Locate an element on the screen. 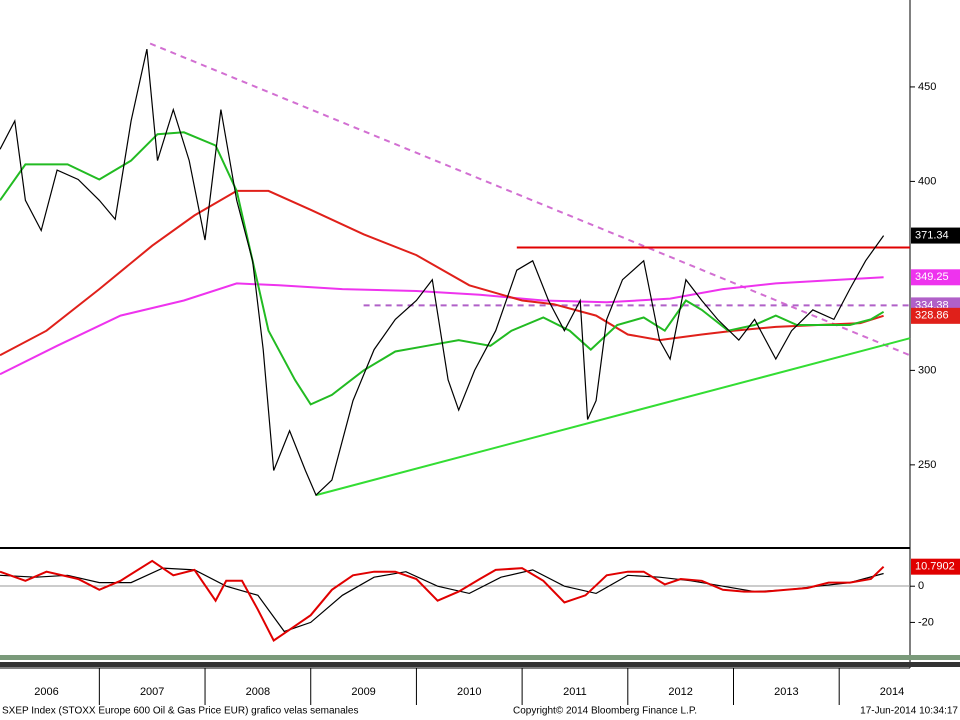 Image resolution: width=960 pixels, height=720 pixels. x-tick-label: 2013 is located at coordinates (786, 692).